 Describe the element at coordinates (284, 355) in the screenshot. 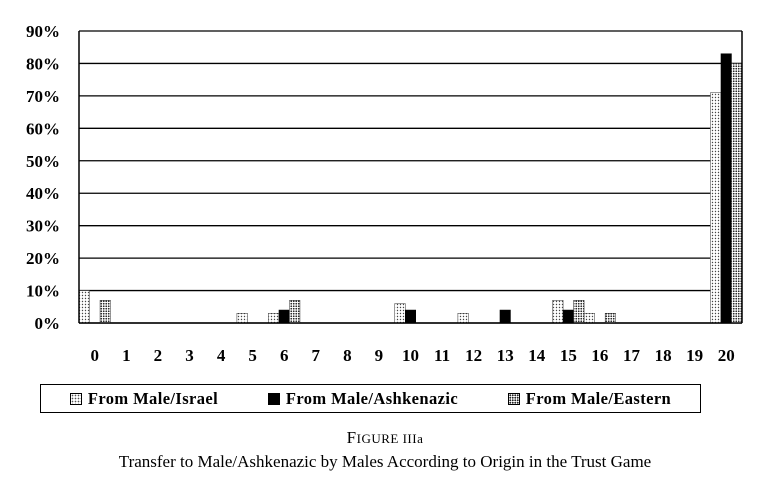

I see `x-tick-label: 6` at that location.